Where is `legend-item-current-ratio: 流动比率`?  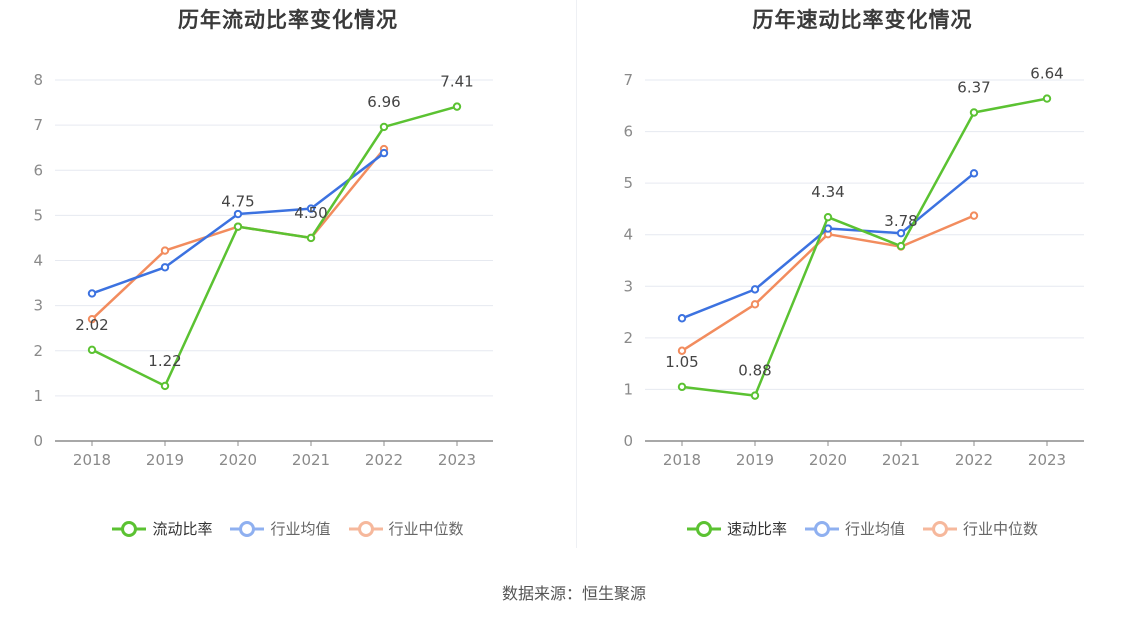 legend-item-current-ratio: 流动比率 is located at coordinates (162, 528).